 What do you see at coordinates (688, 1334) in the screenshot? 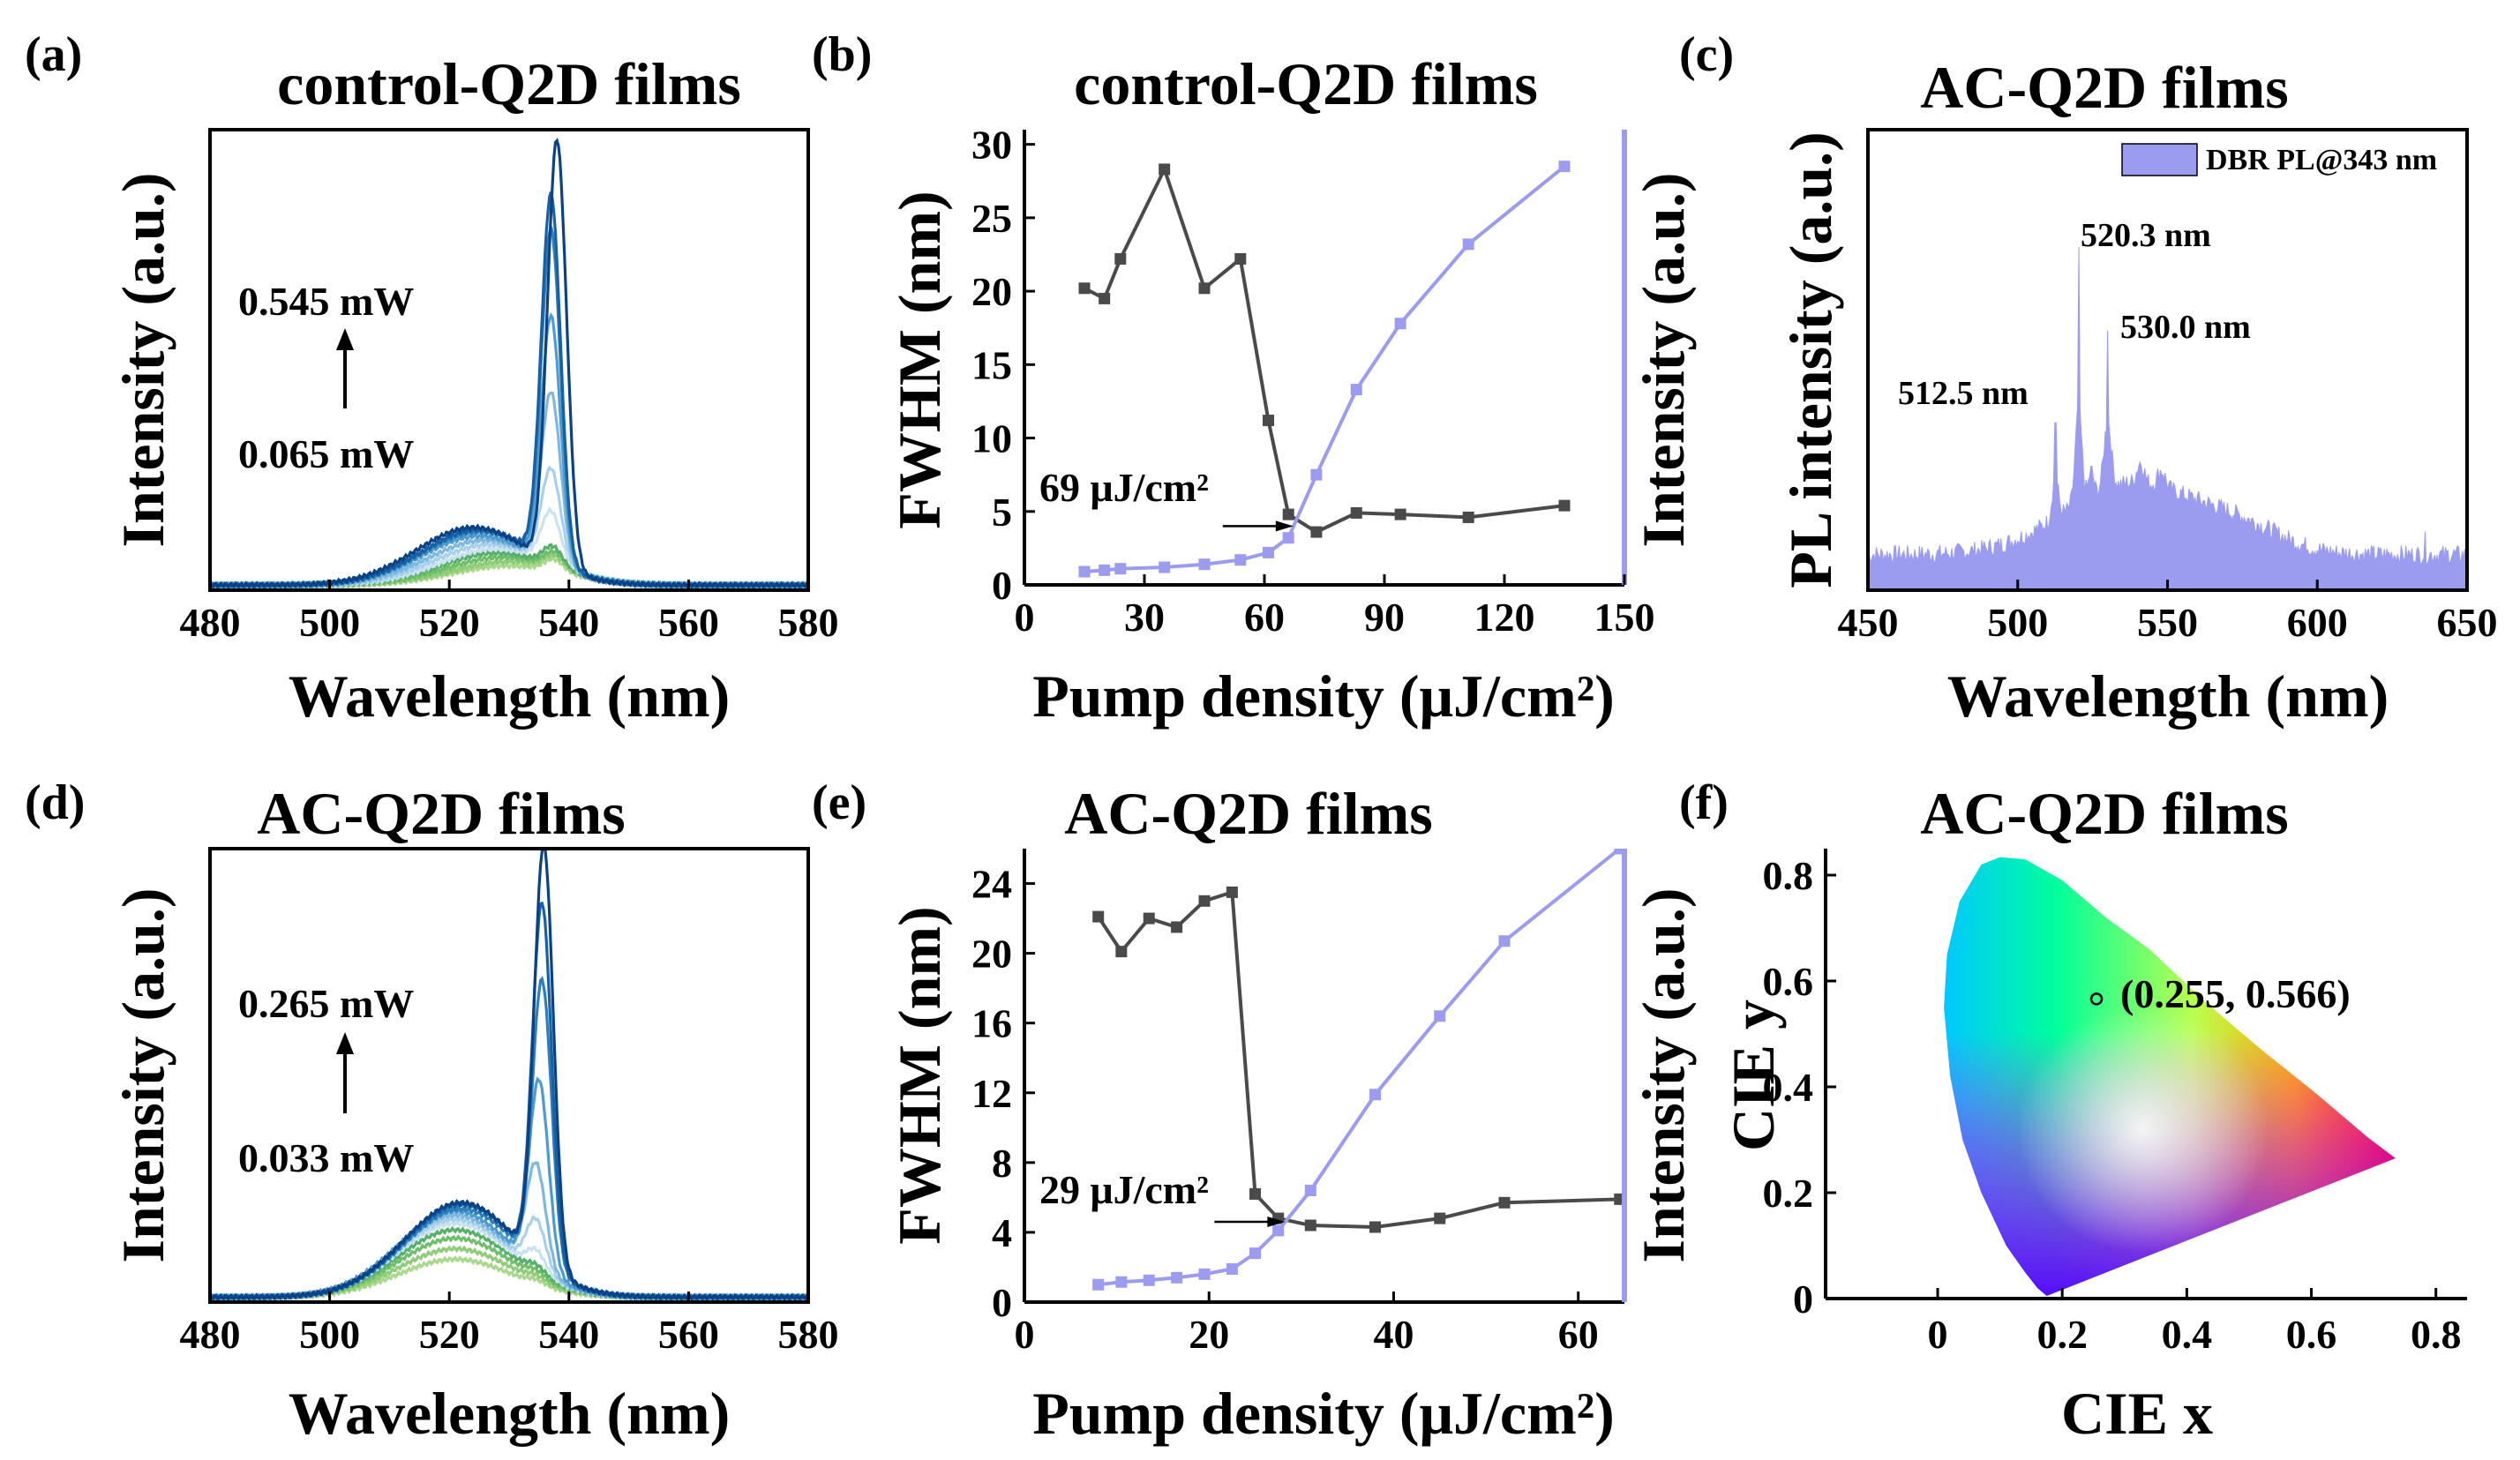
I see `panel-d-xtick-label-4: 560` at bounding box center [688, 1334].